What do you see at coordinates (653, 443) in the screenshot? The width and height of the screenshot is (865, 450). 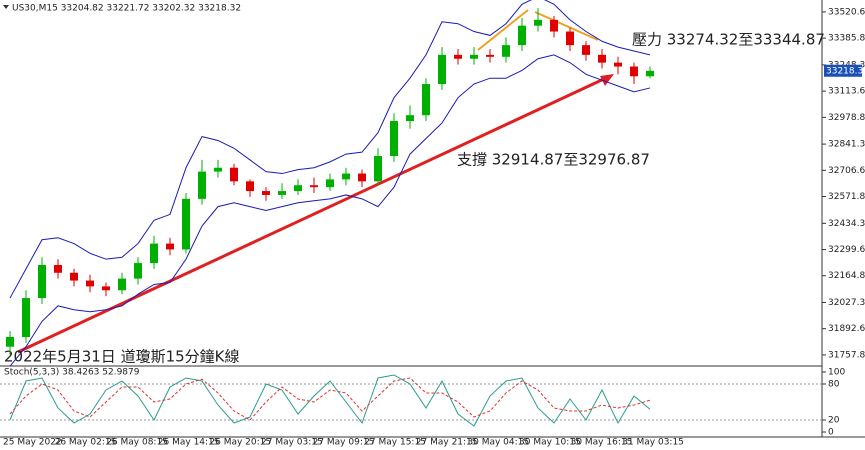 I see `x-tick-label: 31 May 03:15` at bounding box center [653, 443].